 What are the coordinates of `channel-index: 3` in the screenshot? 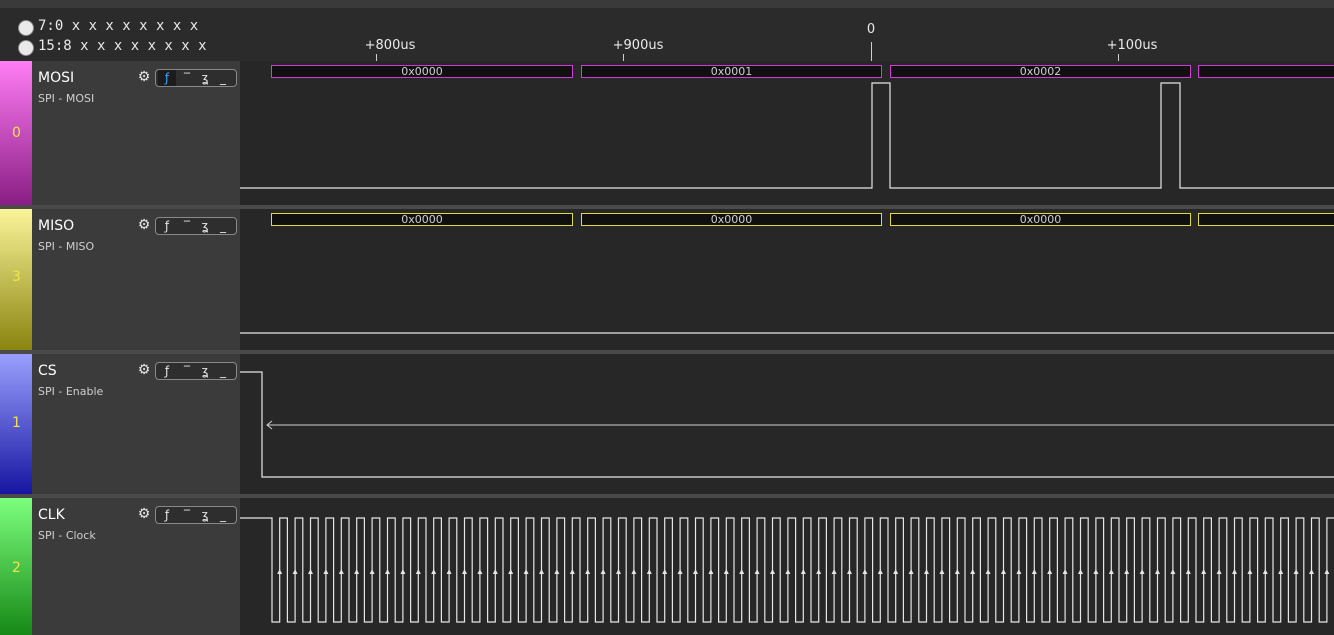 It's located at (16, 277).